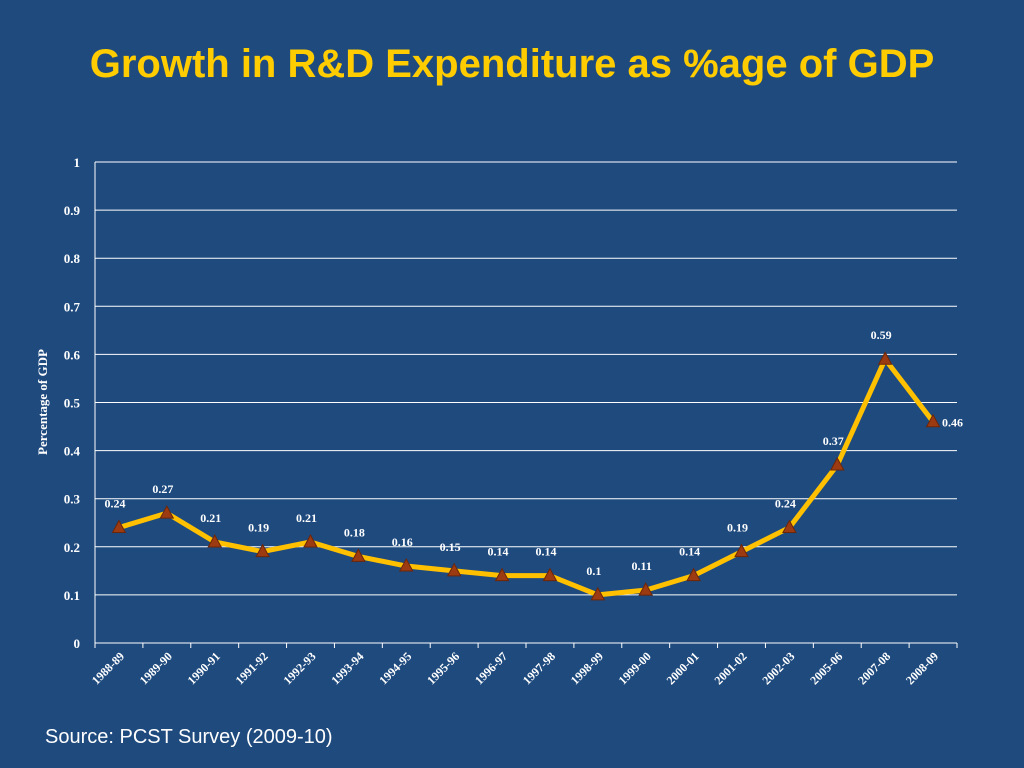 This screenshot has height=768, width=1024. What do you see at coordinates (539, 668) in the screenshot?
I see `x-tick-label: 1997-98` at bounding box center [539, 668].